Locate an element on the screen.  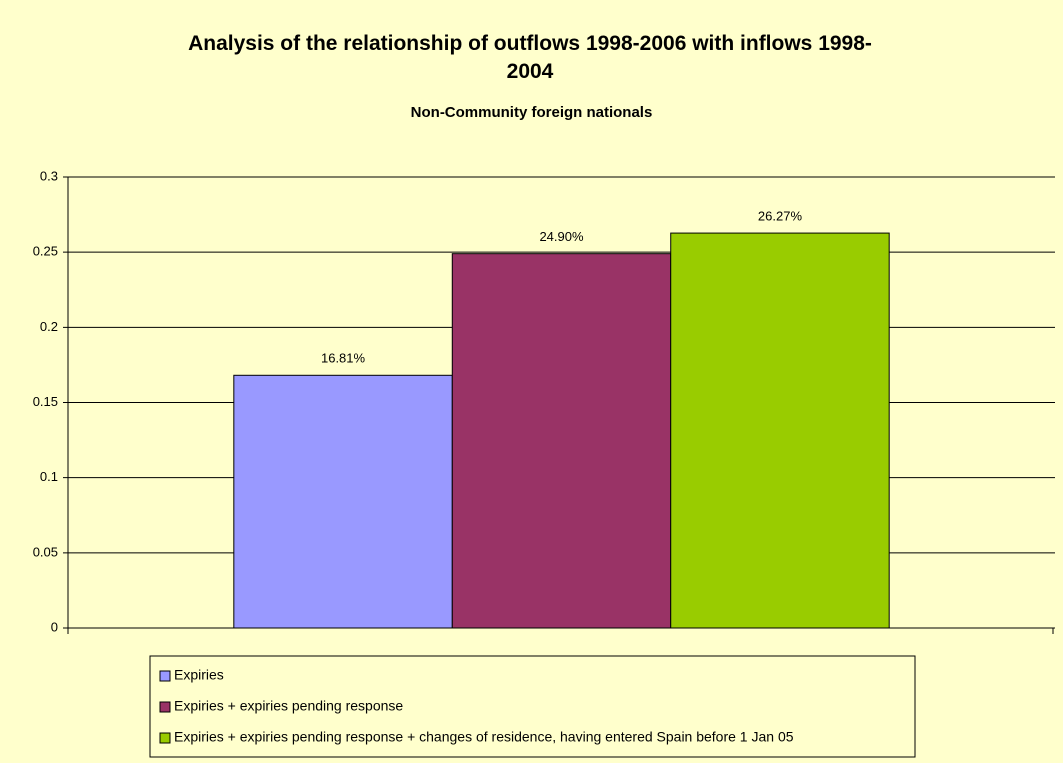
legend-box is located at coordinates (532, 706).